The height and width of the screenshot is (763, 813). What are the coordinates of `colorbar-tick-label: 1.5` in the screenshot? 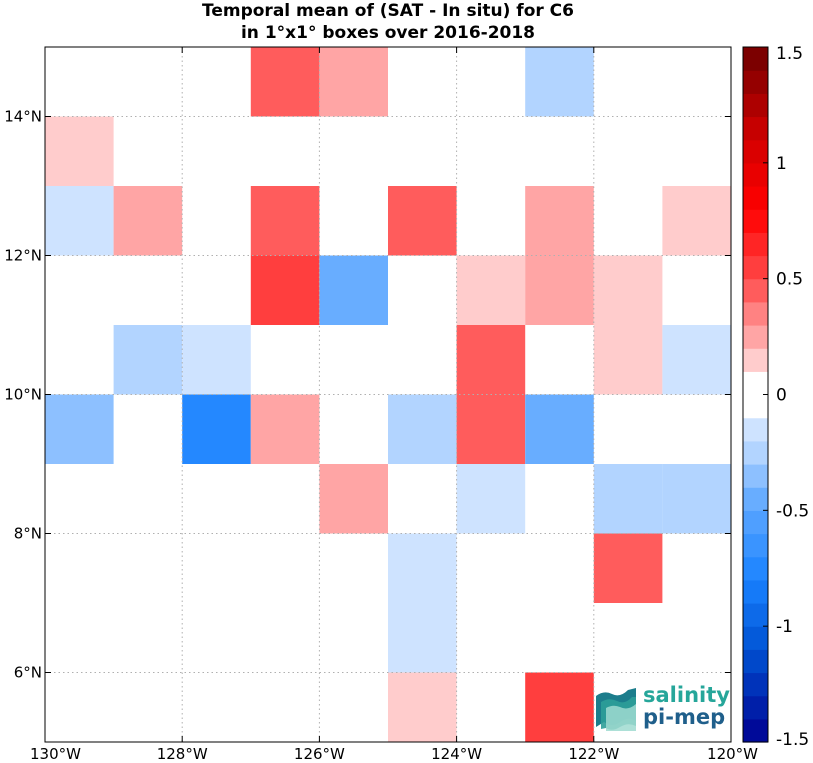 It's located at (789, 54).